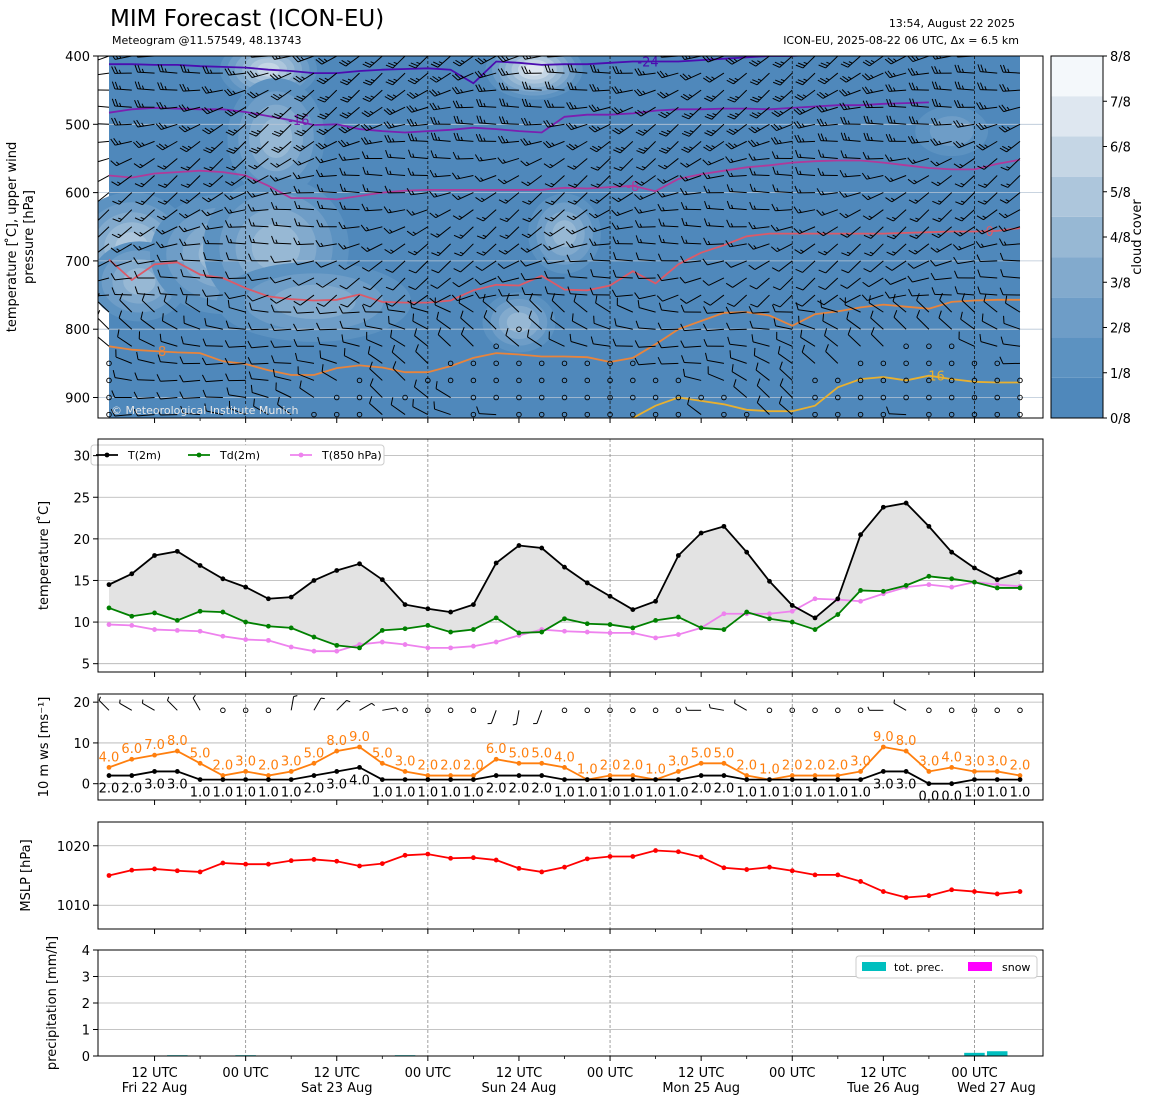 The width and height of the screenshot is (1155, 1105). I want to click on x-tick-date-label: Wed 27 Aug, so click(996, 1088).